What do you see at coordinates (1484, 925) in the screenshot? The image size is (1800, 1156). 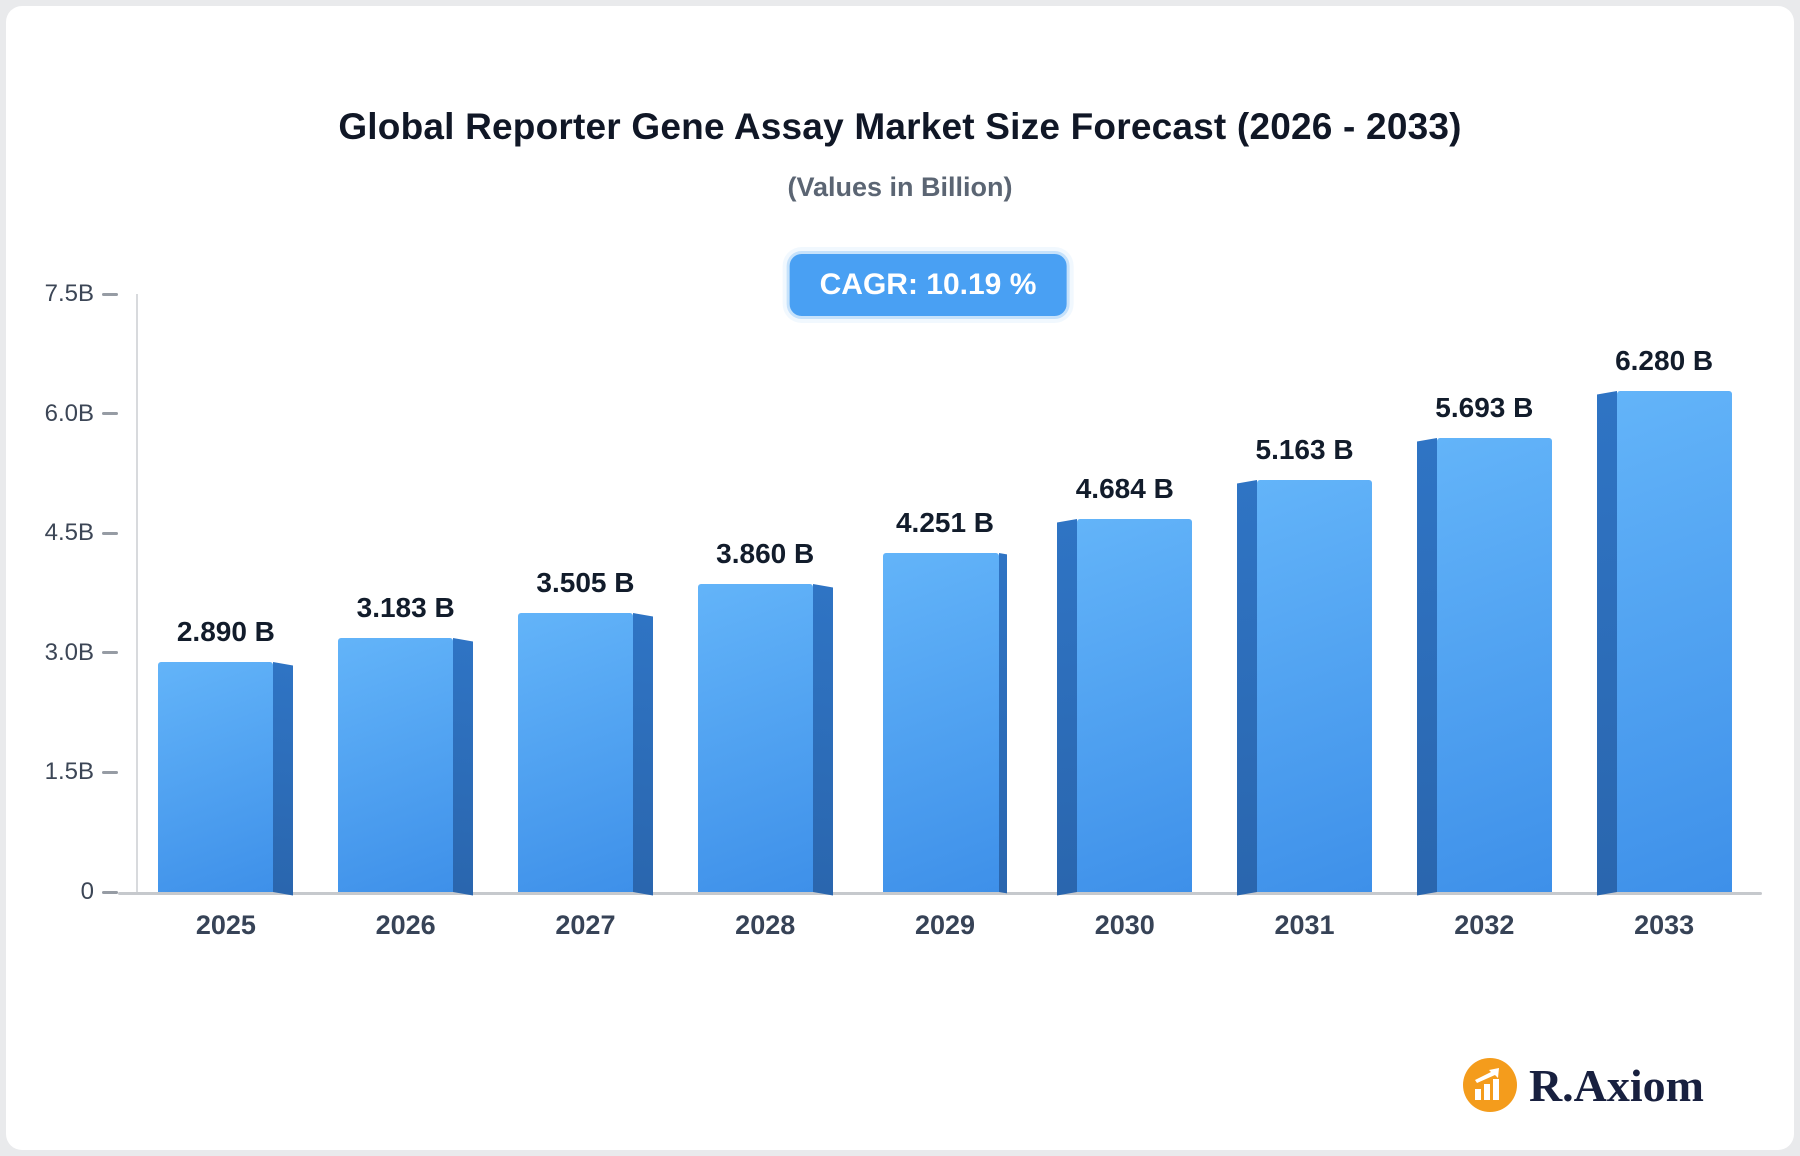 I see `x-axis-label: 2032` at bounding box center [1484, 925].